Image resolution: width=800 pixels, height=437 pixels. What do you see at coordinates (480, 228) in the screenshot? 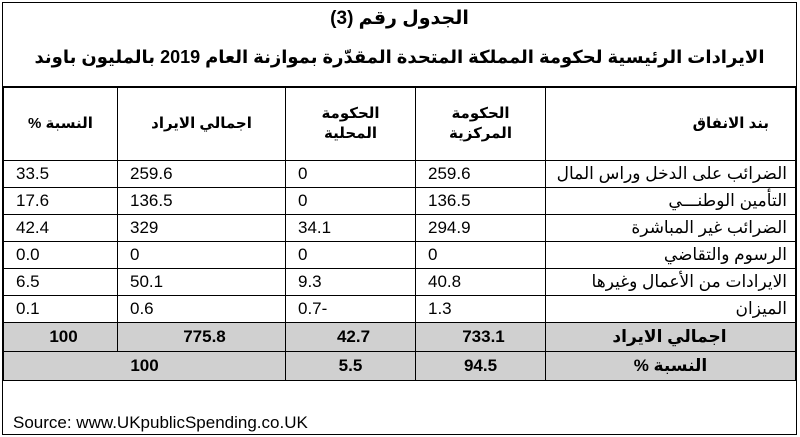
I see `row-central: 294.9` at bounding box center [480, 228].